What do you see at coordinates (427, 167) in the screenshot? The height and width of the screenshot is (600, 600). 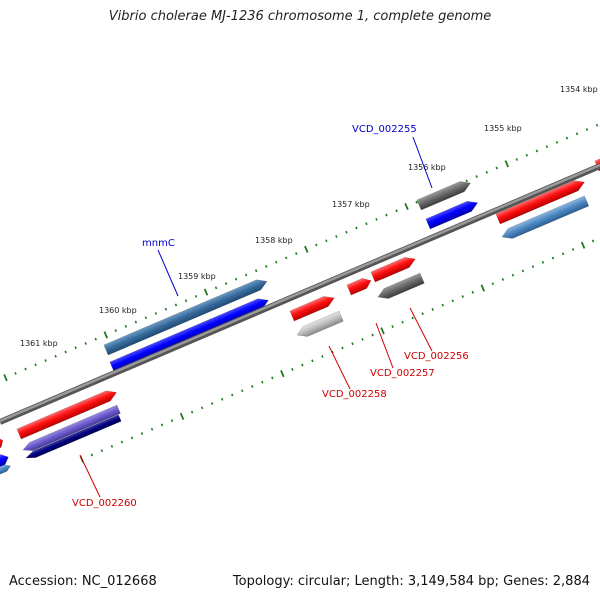 I see `scale-label: 1356 kbp` at bounding box center [427, 167].